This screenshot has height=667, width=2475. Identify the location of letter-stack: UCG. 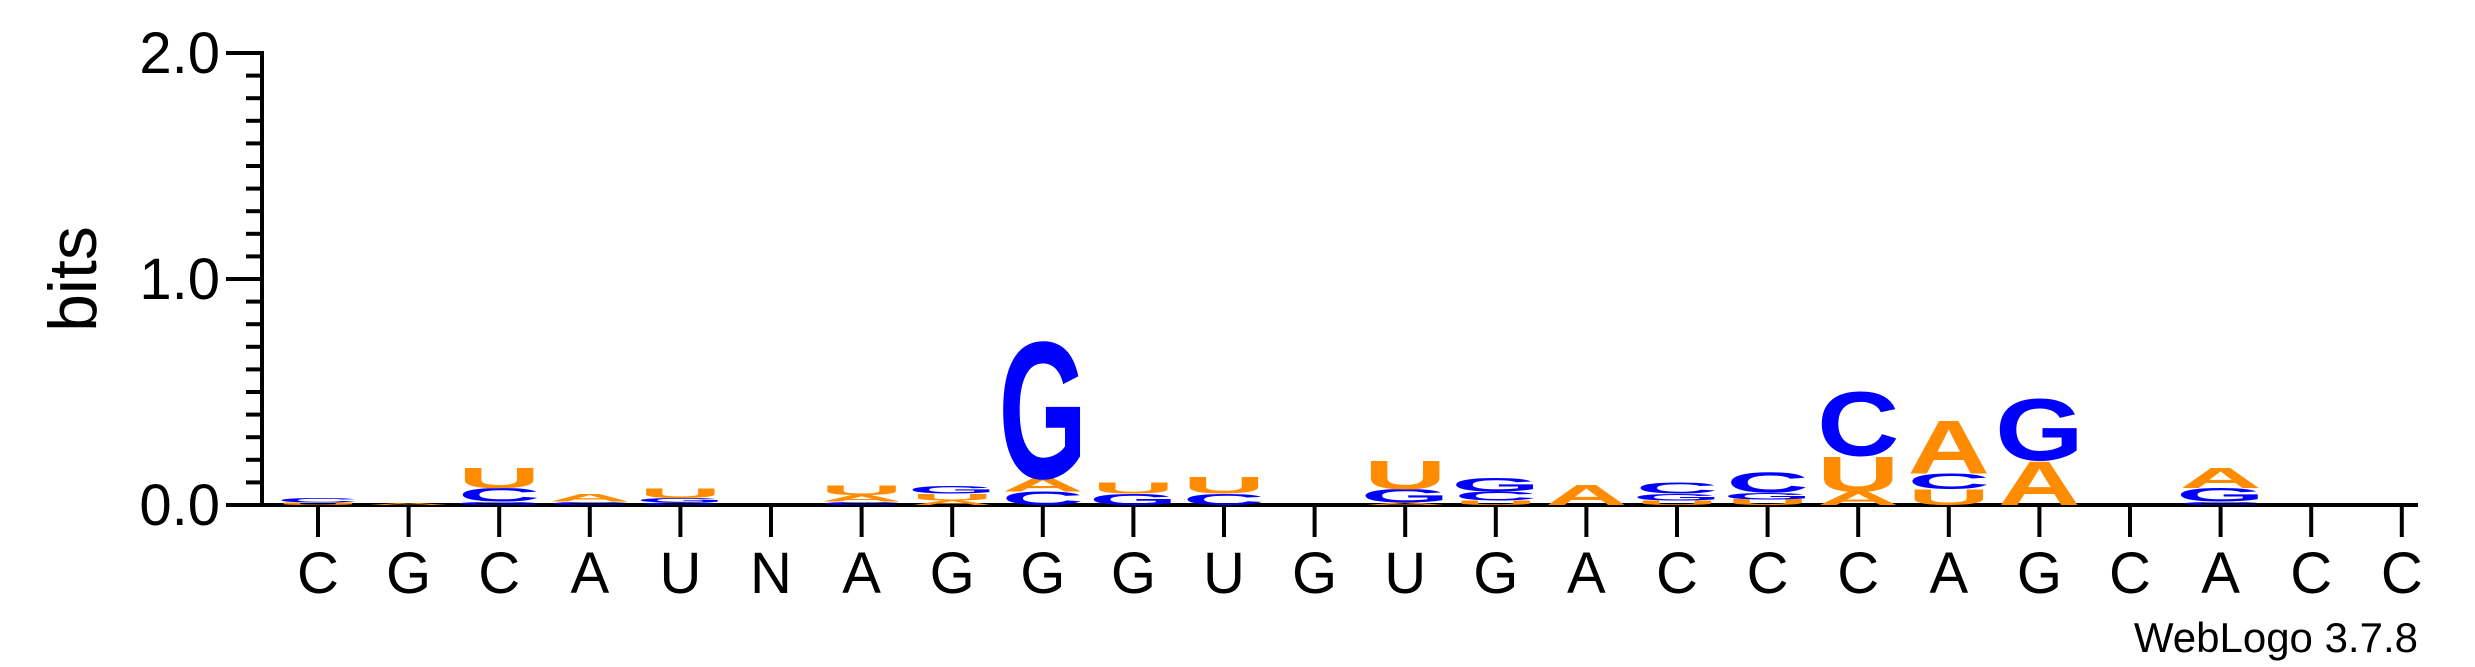
(1496, 491).